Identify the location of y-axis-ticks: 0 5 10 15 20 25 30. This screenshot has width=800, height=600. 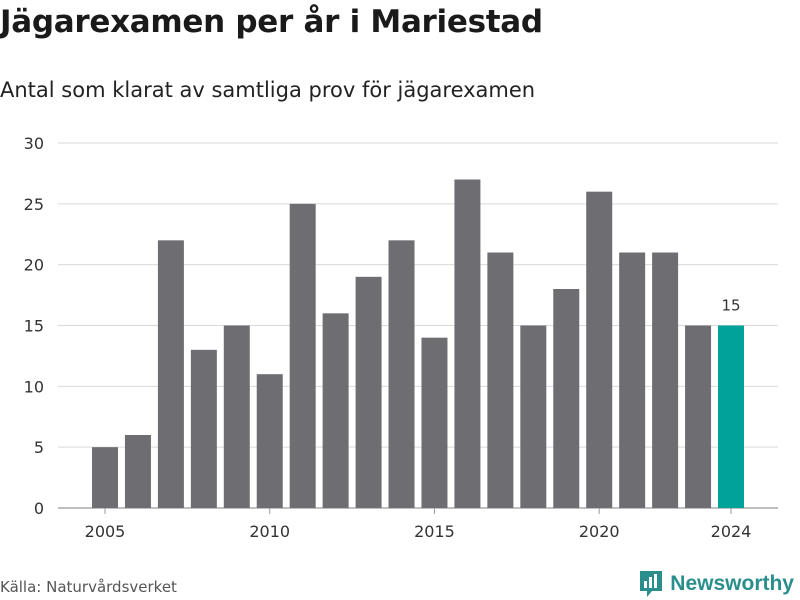
(34, 326).